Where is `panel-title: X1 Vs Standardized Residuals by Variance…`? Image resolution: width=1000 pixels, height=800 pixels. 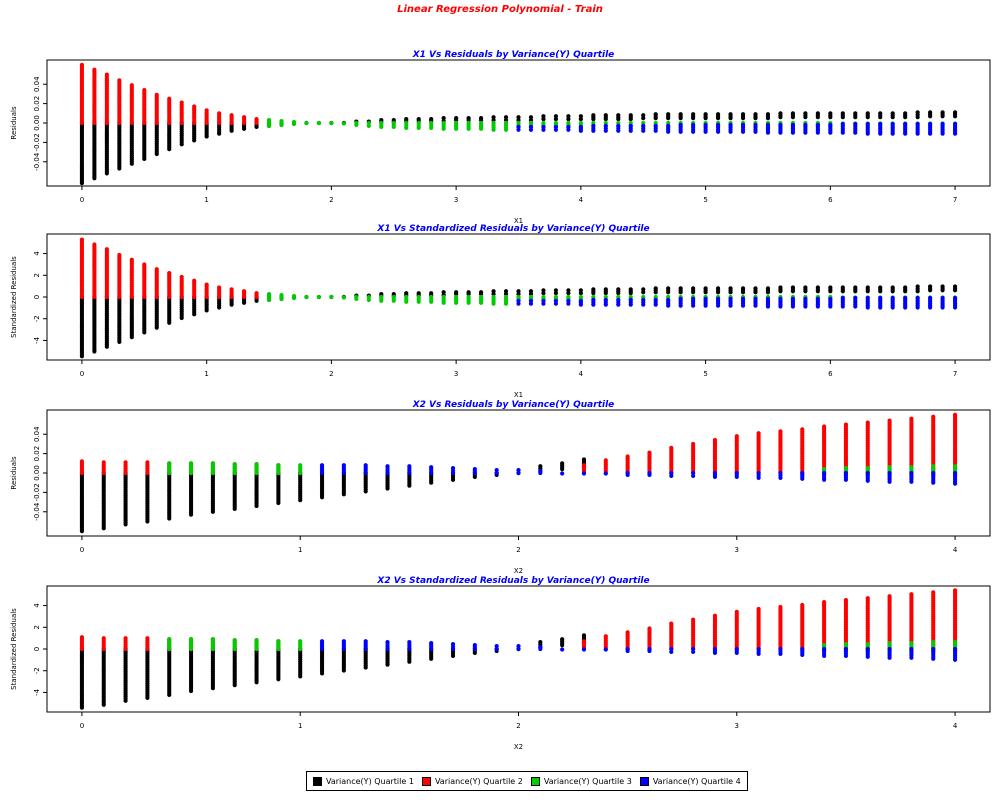
panel-title: X1 Vs Standardized Residuals by Variance… is located at coordinates (512, 229).